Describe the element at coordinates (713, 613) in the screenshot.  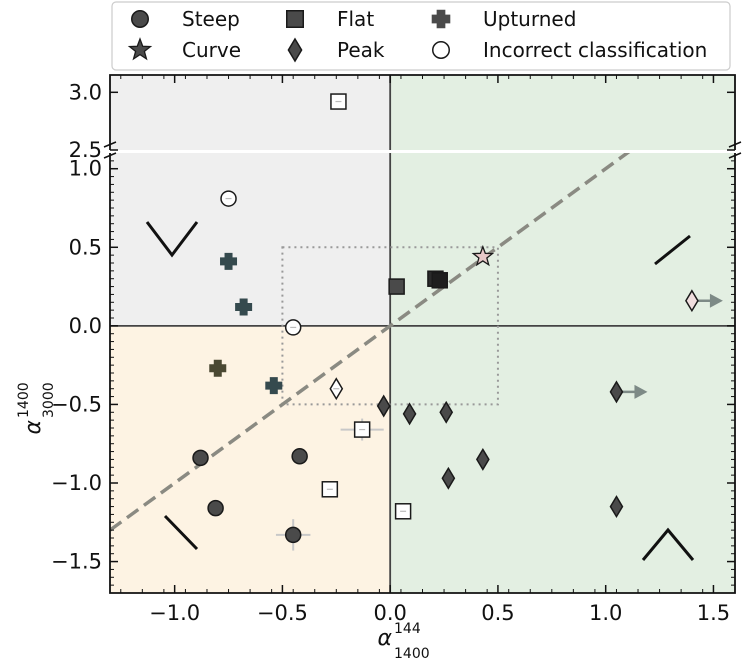
I see `x-tick-label: 1.5` at that location.